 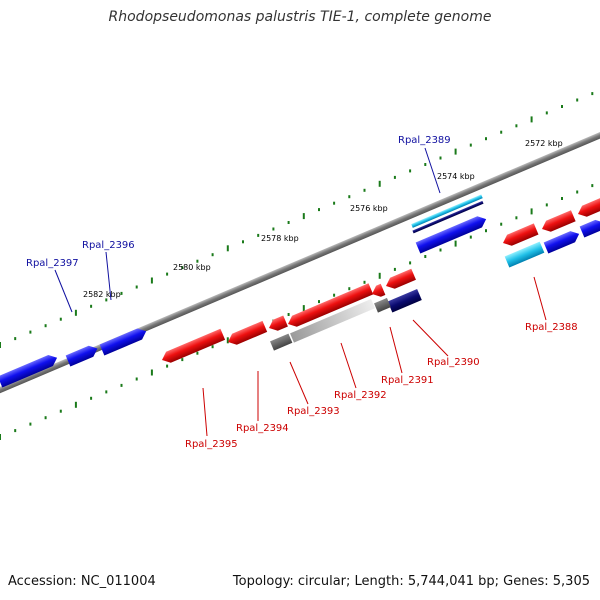 I want to click on gene-label-rpal-2394: Rpal_2394, so click(x=262, y=428).